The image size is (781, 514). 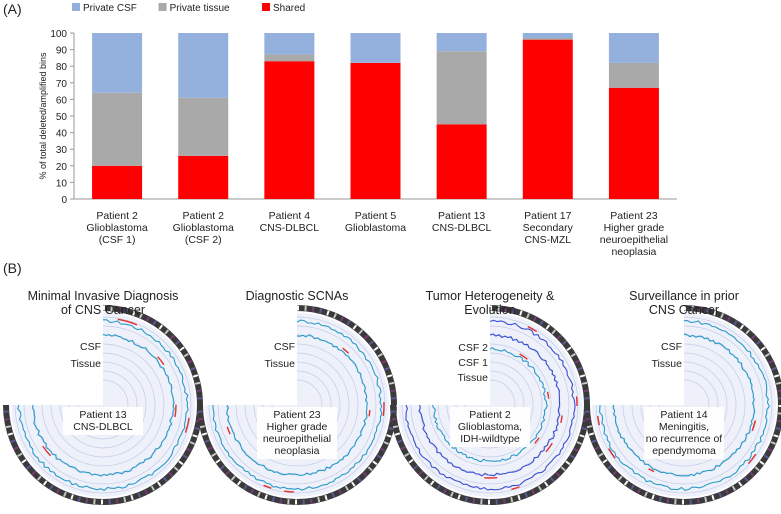 What do you see at coordinates (633, 216) in the screenshot?
I see `x-tick-label: Patient 23` at bounding box center [633, 216].